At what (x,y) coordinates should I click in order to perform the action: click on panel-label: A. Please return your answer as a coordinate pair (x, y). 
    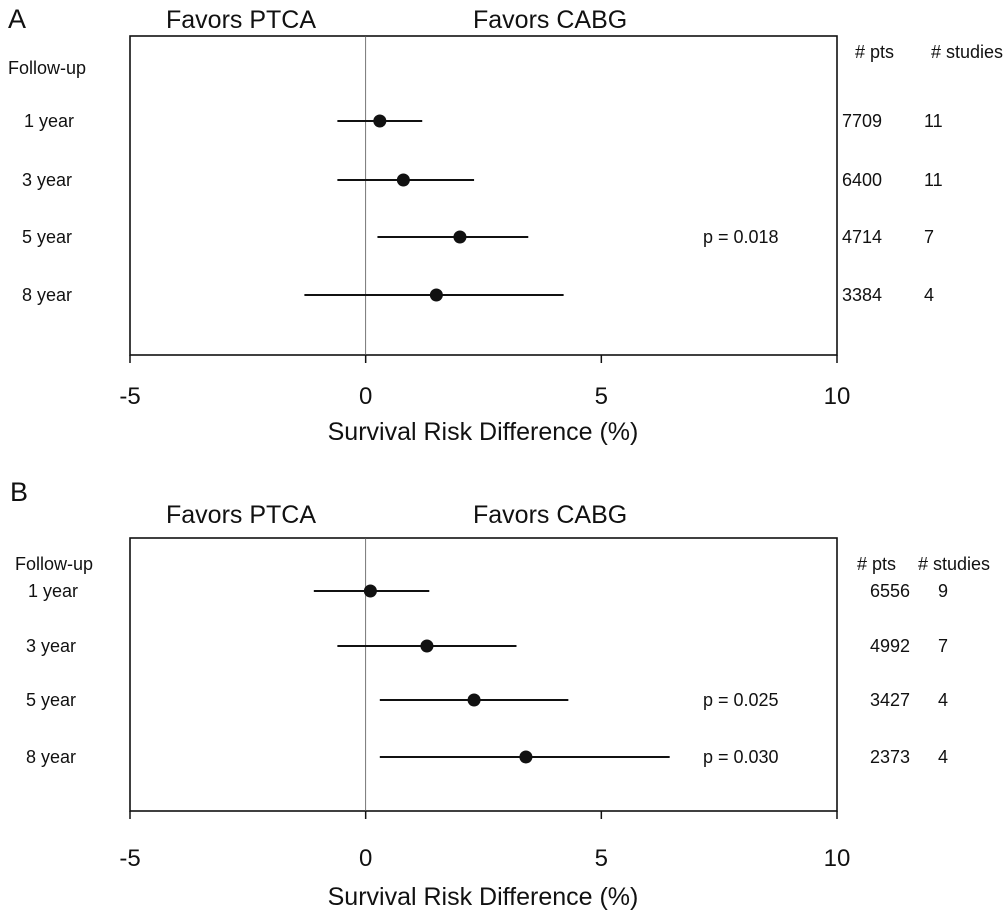
    Looking at the image, I should click on (17, 19).